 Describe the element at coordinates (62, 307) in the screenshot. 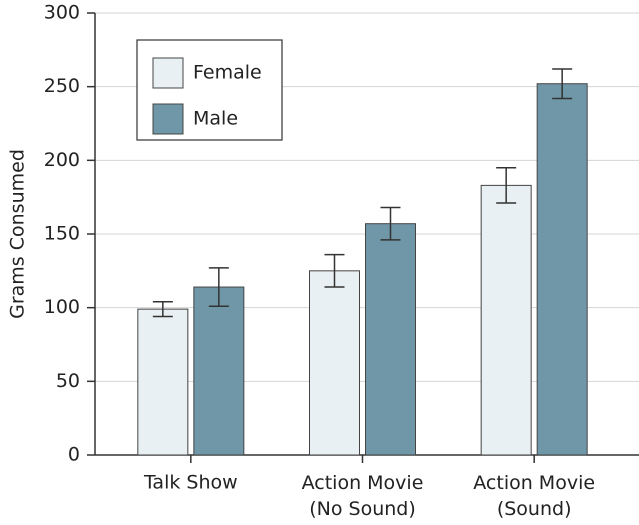

I see `y-tick-label: 100` at that location.